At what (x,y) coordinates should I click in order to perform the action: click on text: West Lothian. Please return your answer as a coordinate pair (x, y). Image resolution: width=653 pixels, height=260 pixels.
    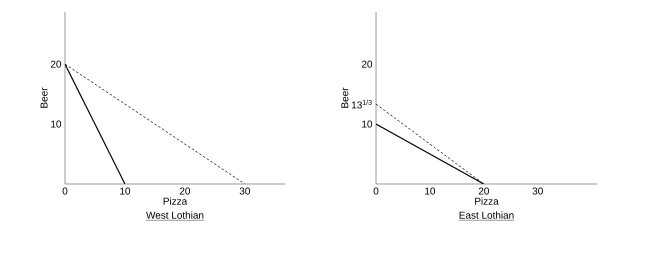
    Looking at the image, I should click on (175, 215).